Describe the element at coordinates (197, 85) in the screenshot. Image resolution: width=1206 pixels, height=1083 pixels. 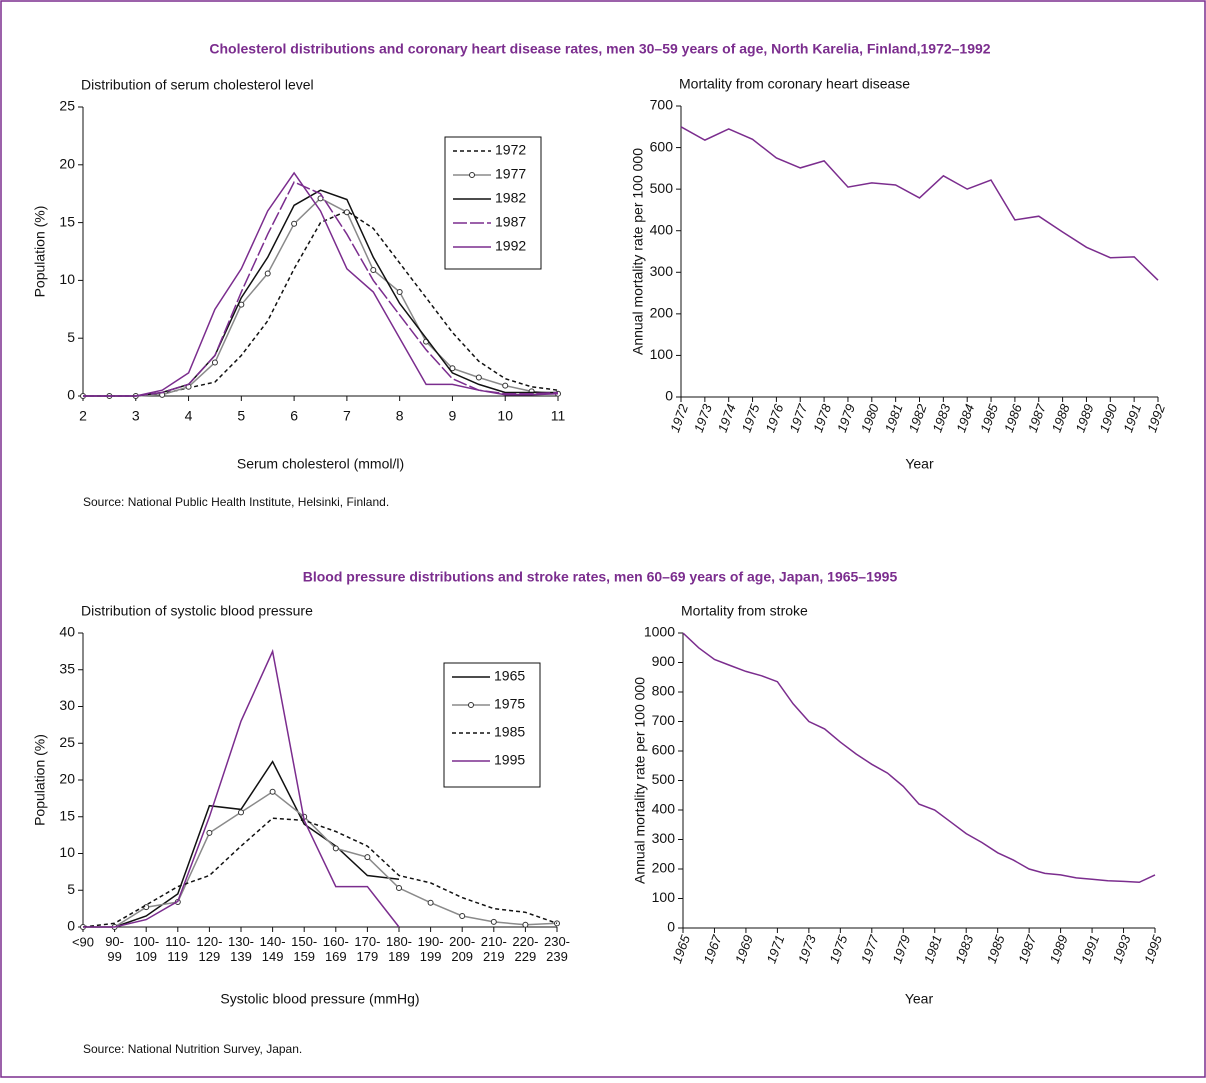
I see `chart-title: Distribution of serum cholesterol level` at that location.